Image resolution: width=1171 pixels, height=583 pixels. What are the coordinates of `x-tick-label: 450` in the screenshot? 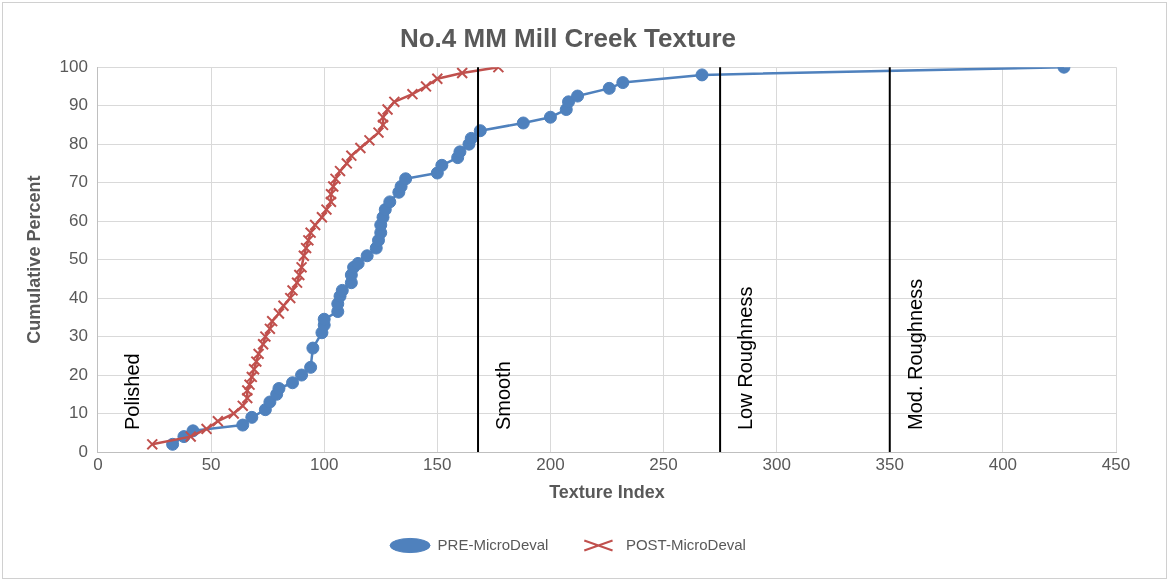 It's located at (1116, 464).